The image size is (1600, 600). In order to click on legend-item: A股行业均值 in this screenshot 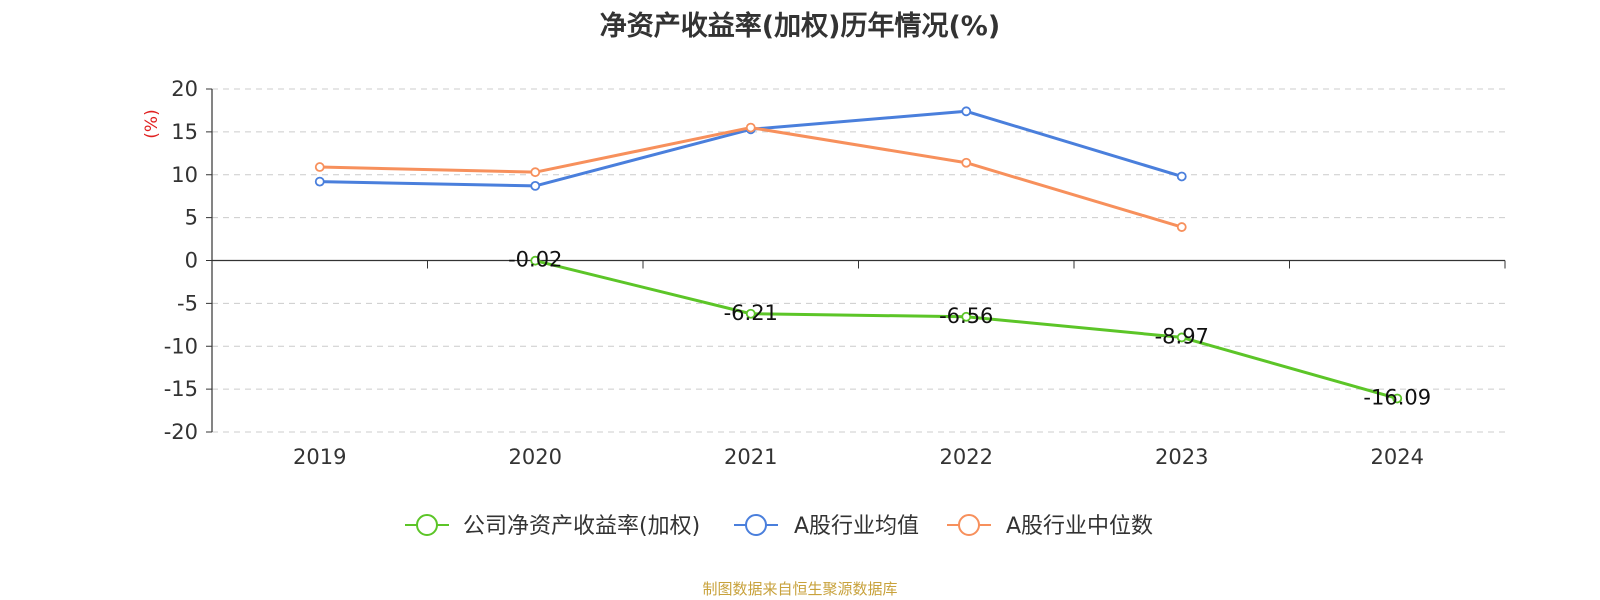, I will do `click(826, 526)`.